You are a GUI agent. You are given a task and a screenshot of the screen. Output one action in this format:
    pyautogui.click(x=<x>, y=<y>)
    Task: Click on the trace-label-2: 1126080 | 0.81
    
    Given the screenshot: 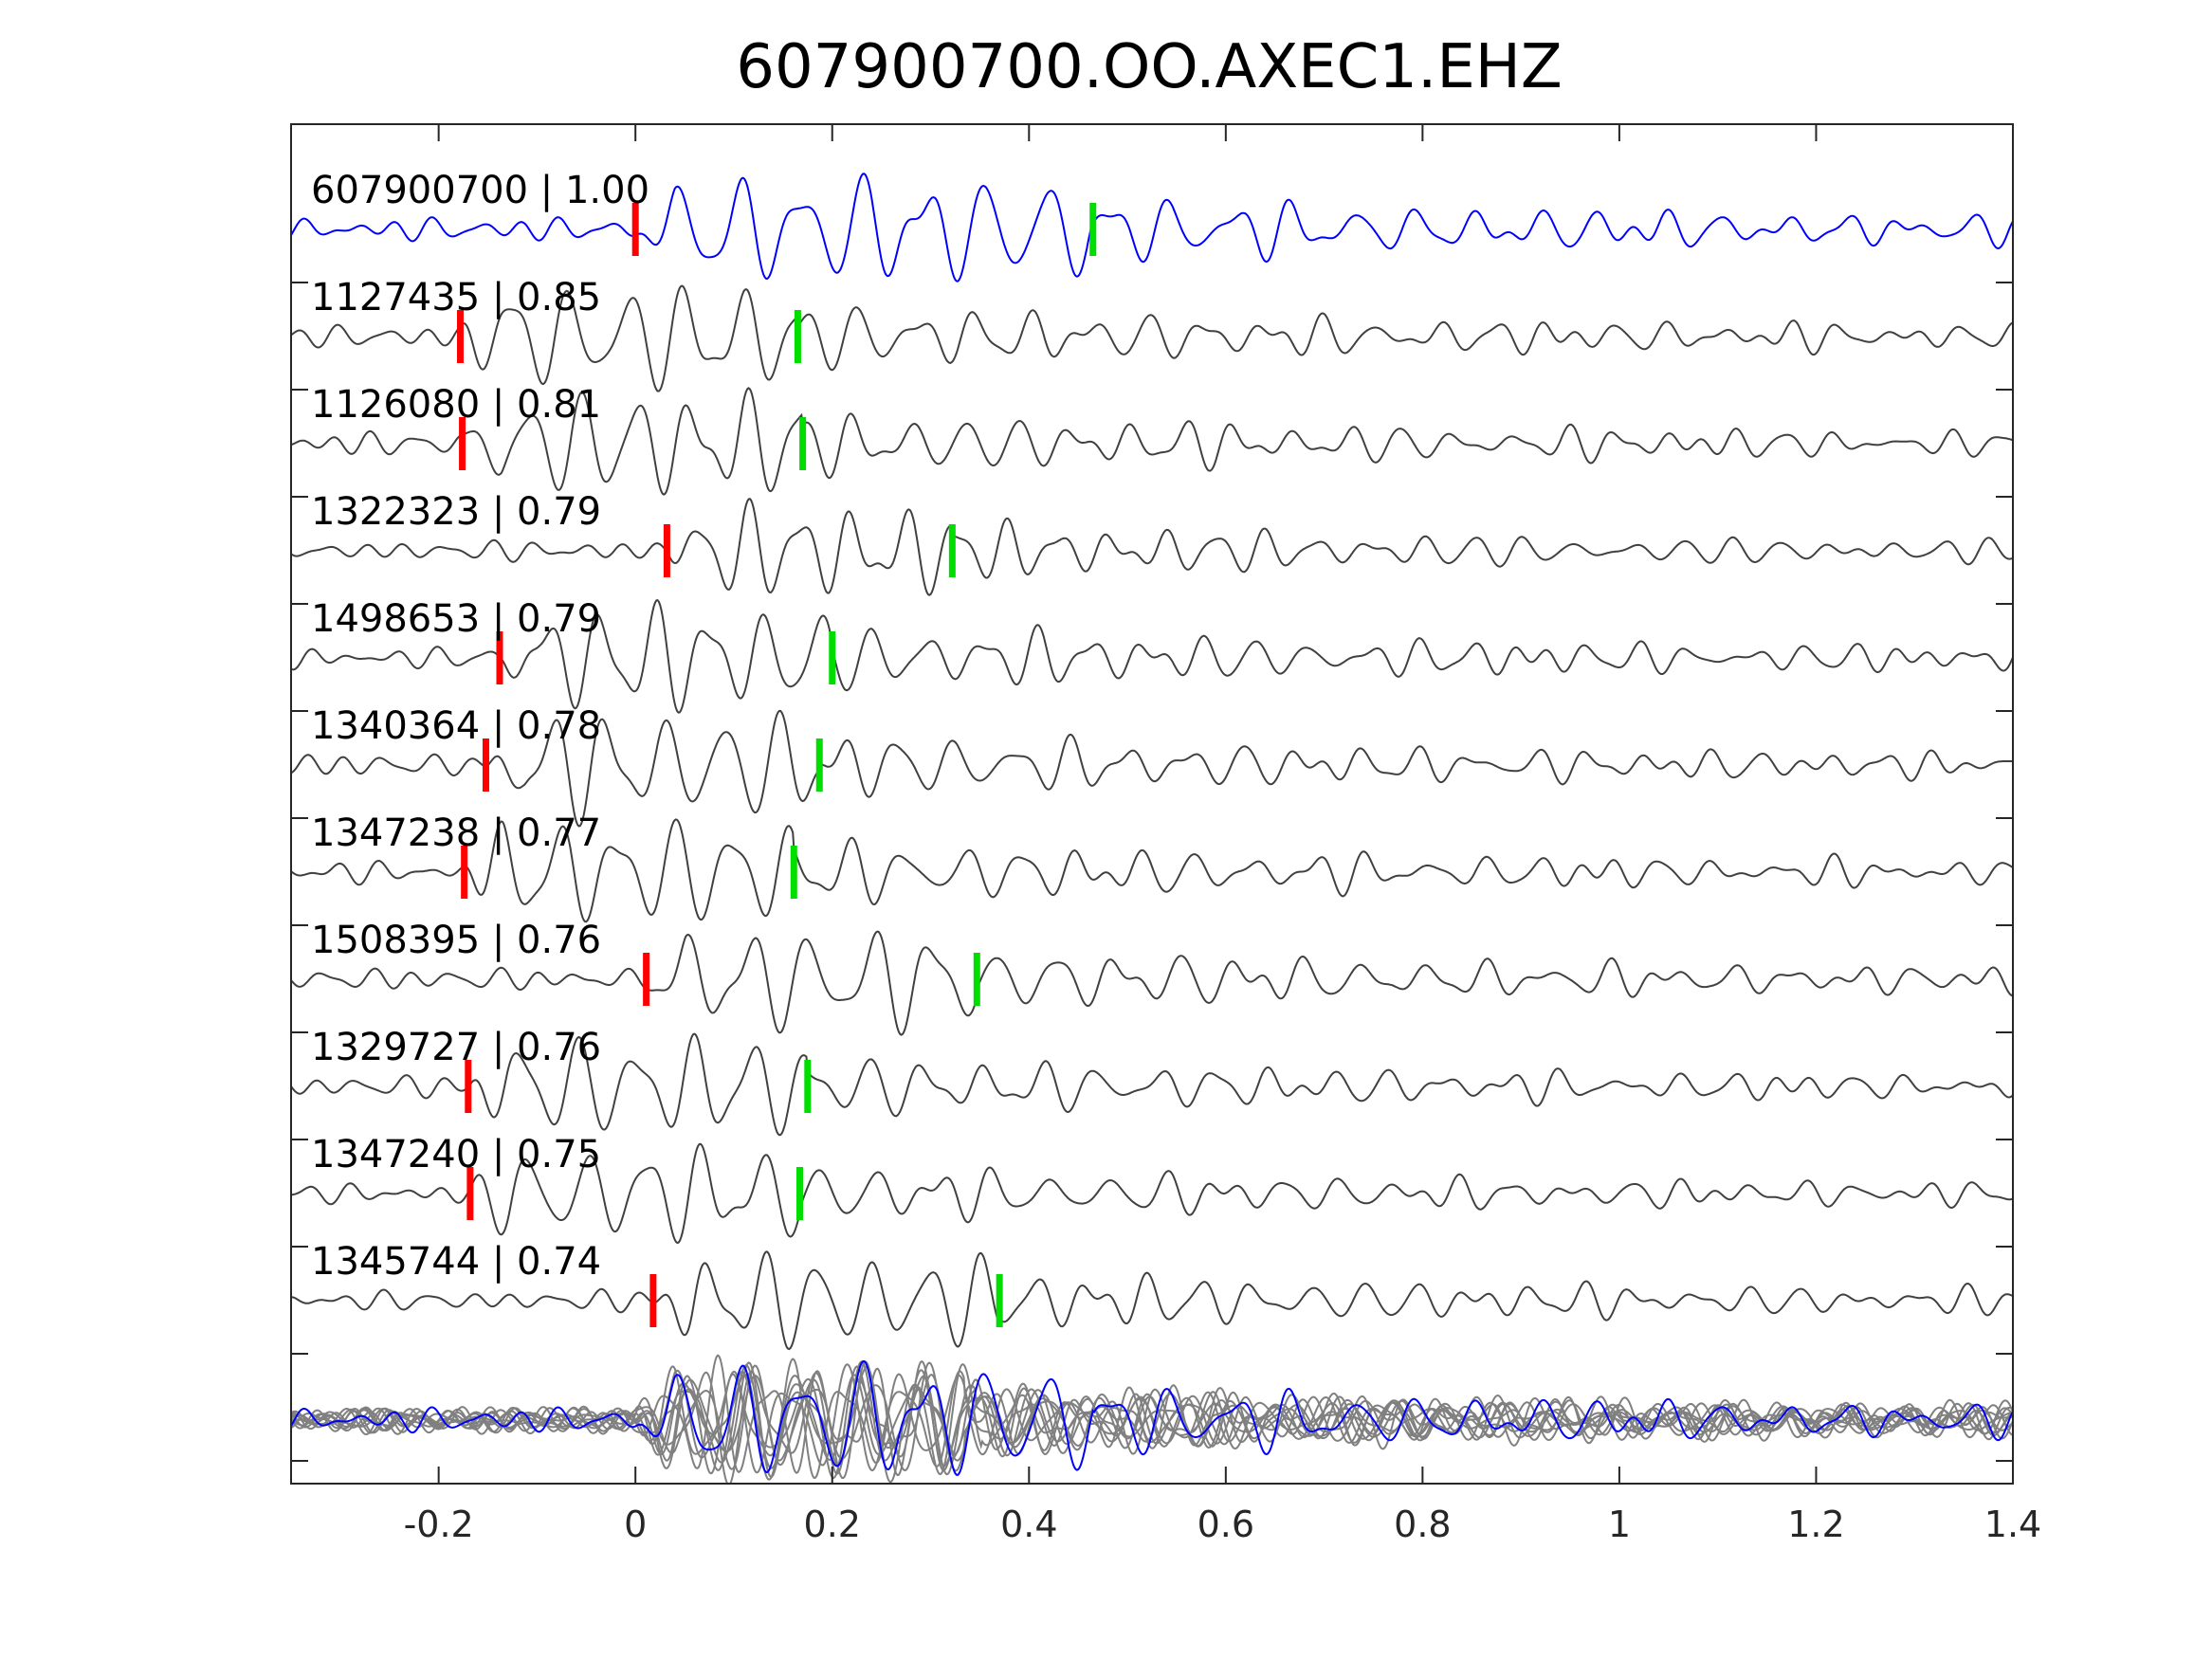 What is the action you would take?
    pyautogui.click(x=456, y=405)
    